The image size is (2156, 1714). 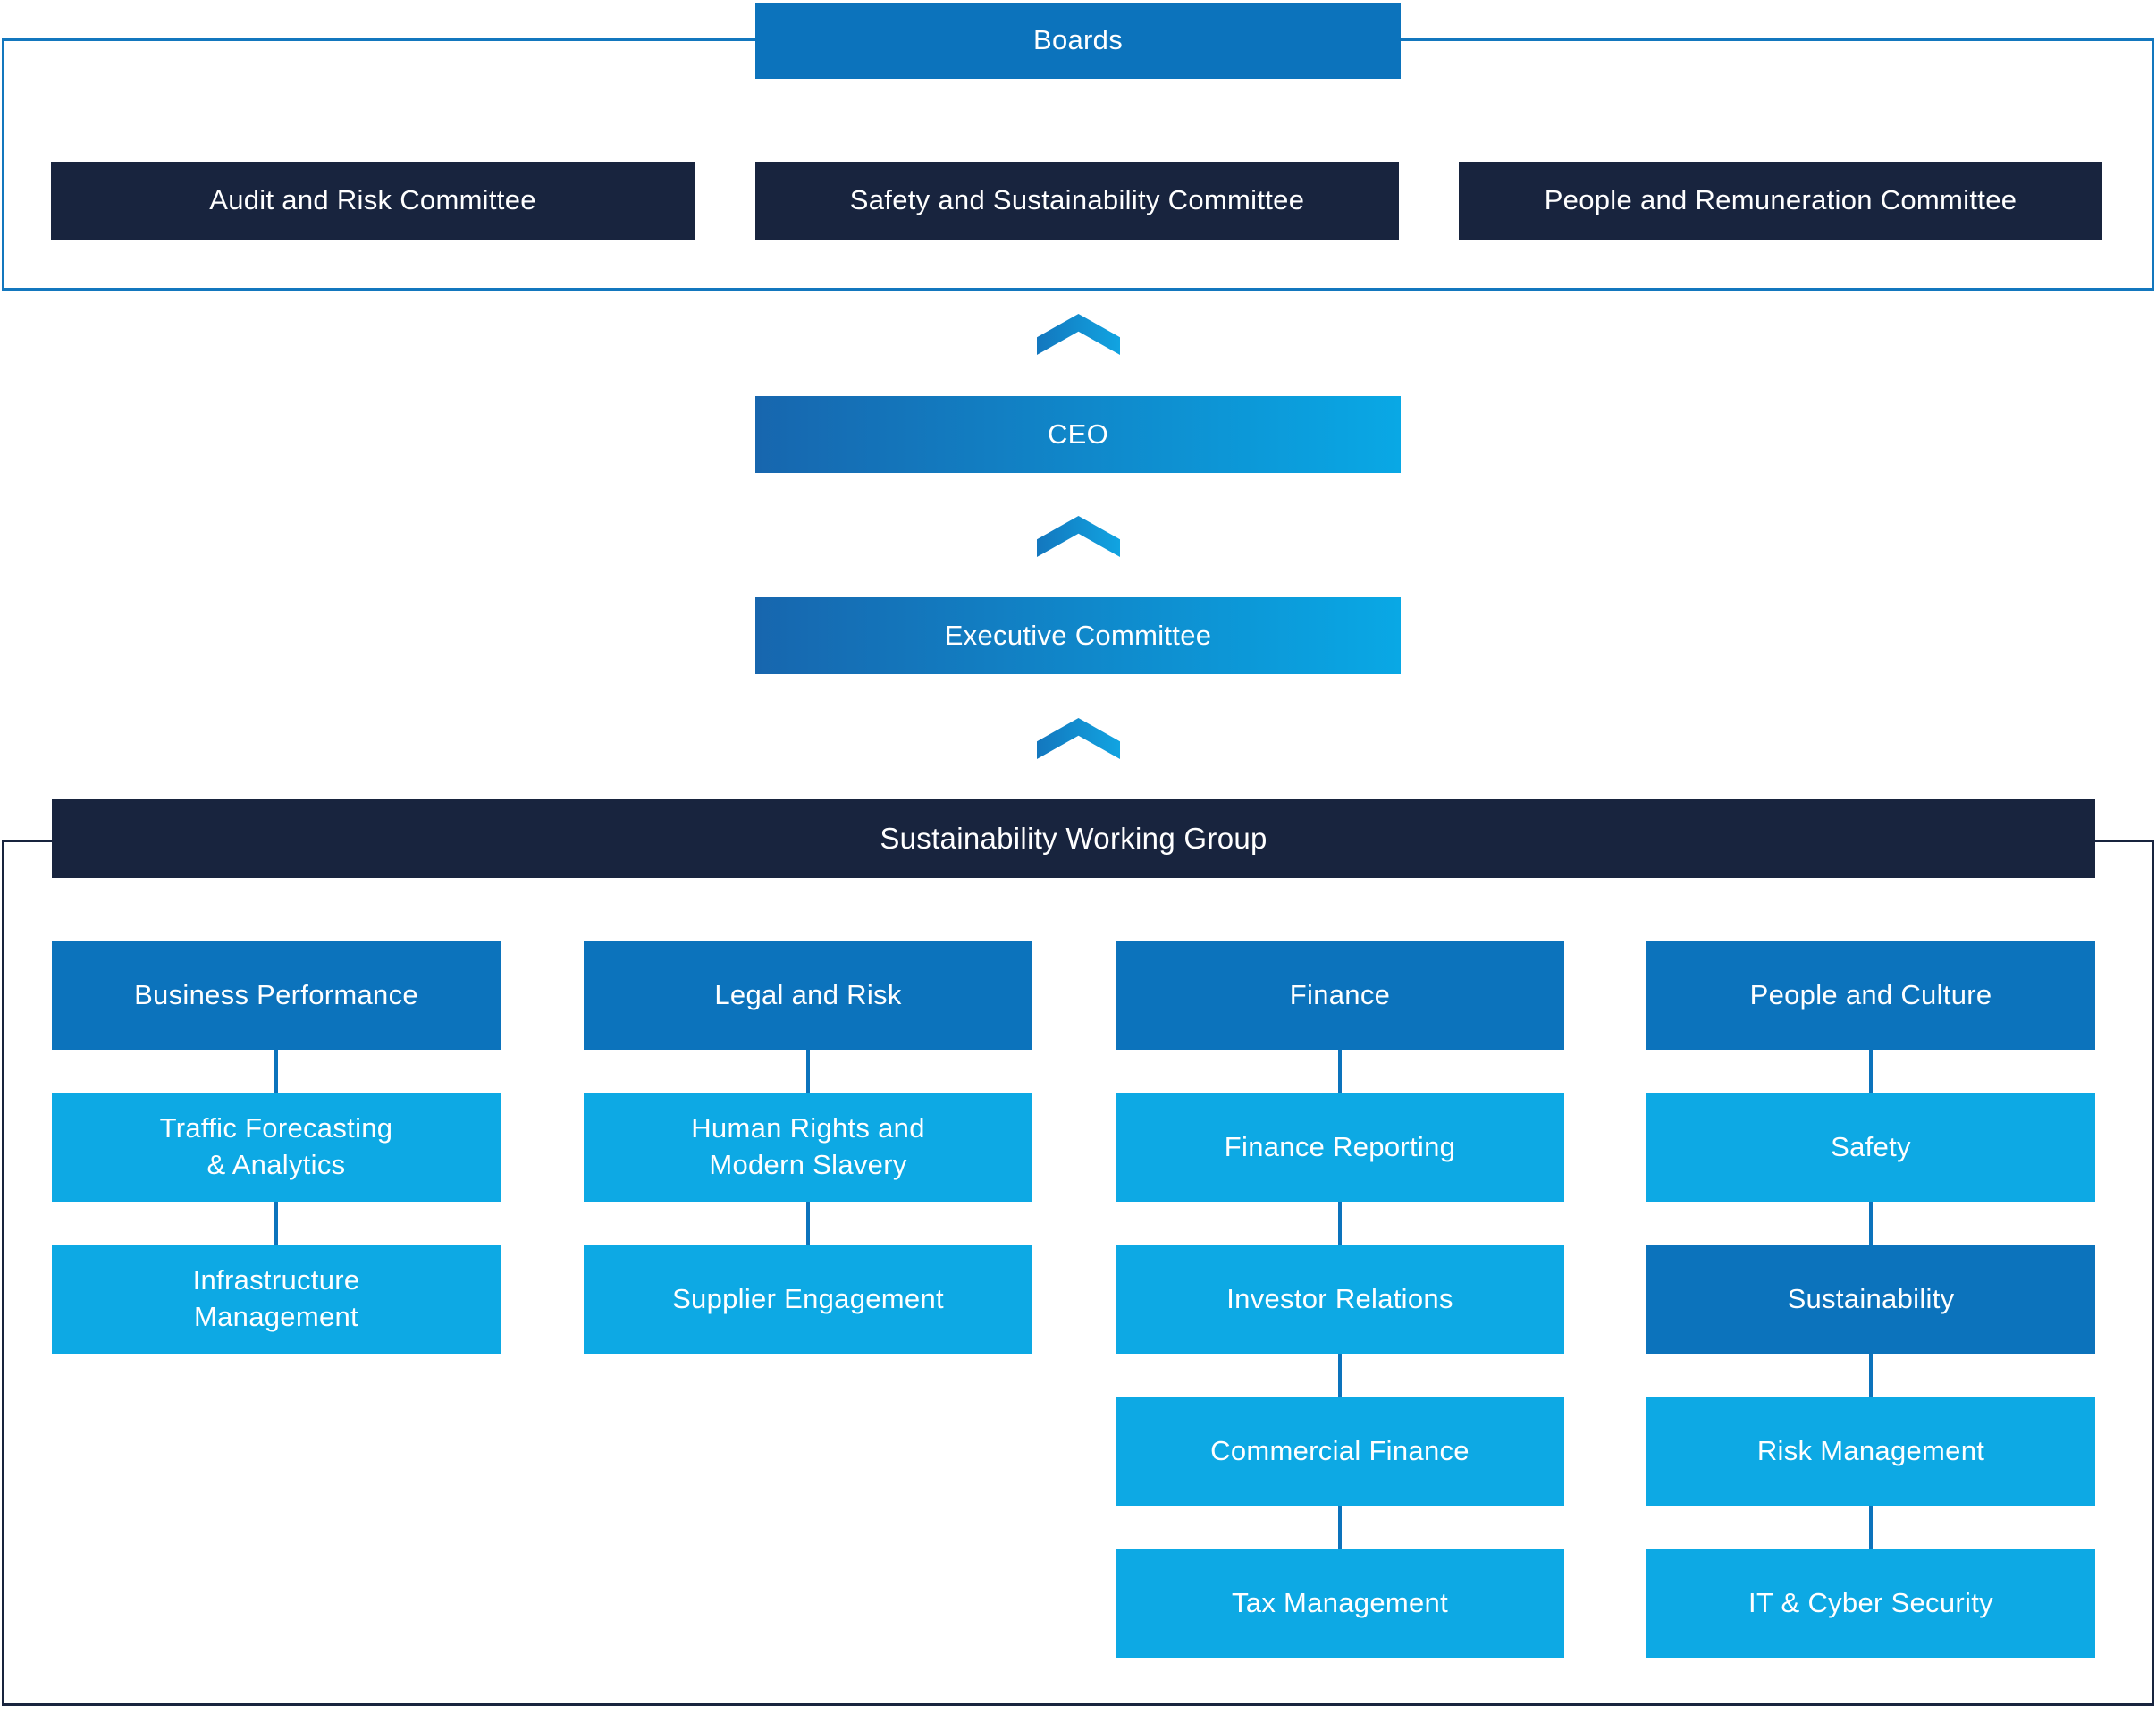 What do you see at coordinates (276, 1299) in the screenshot?
I see `box-infrastructure-management: Infrastructure Management` at bounding box center [276, 1299].